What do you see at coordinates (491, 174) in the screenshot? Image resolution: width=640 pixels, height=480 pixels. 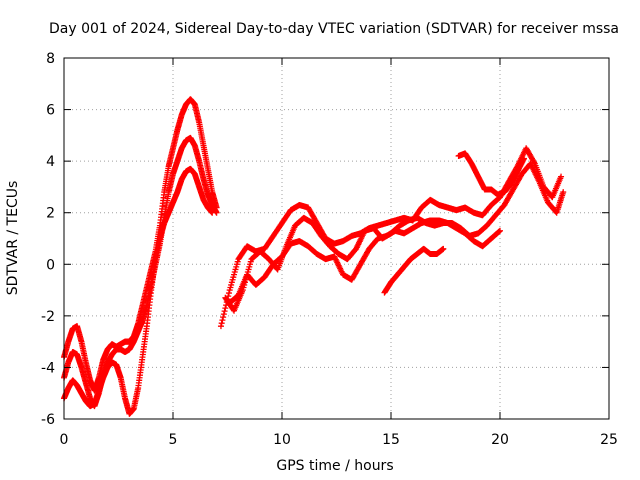 I see `series-track-h` at bounding box center [491, 174].